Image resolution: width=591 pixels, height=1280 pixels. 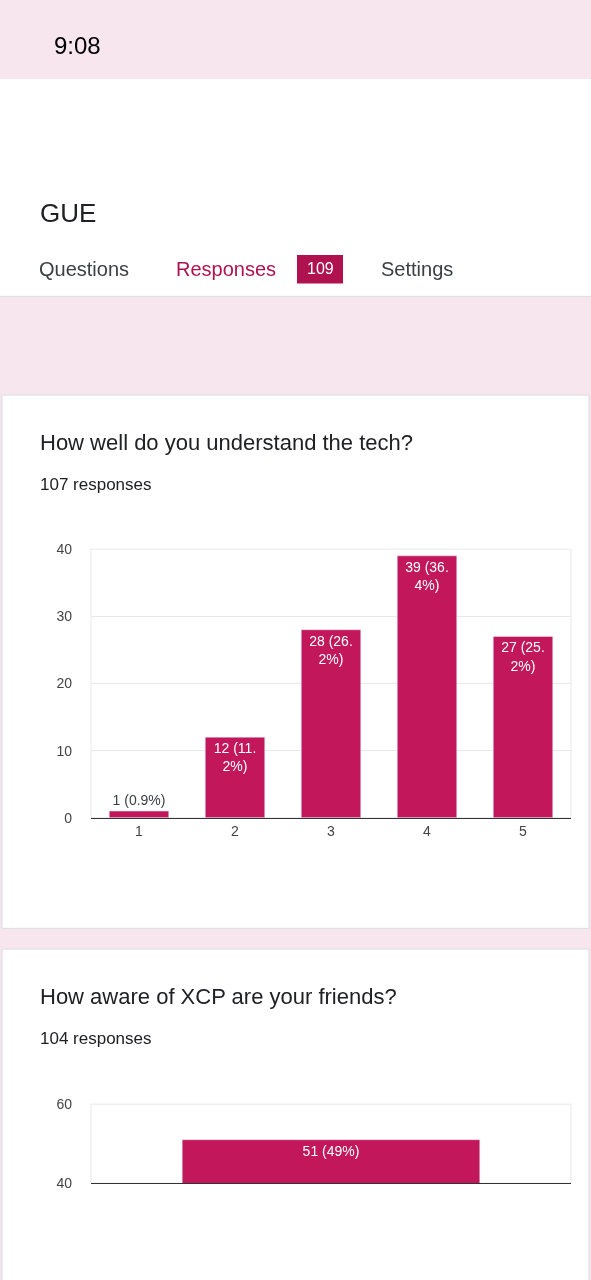 I want to click on text: Responses, so click(x=226, y=269).